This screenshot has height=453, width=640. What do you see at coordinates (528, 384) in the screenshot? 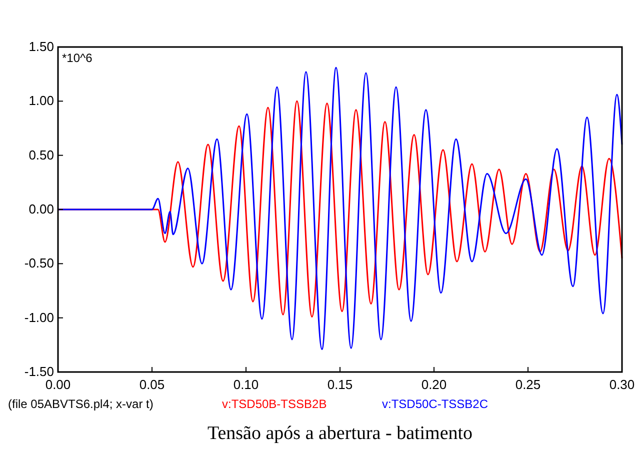
I see `x-tick-label: 0.25` at bounding box center [528, 384].